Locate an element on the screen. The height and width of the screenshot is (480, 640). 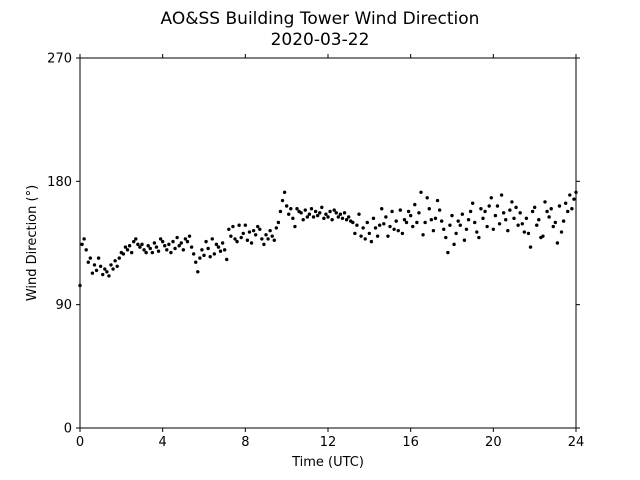
y-tick-label: 90 is located at coordinates (63, 305).